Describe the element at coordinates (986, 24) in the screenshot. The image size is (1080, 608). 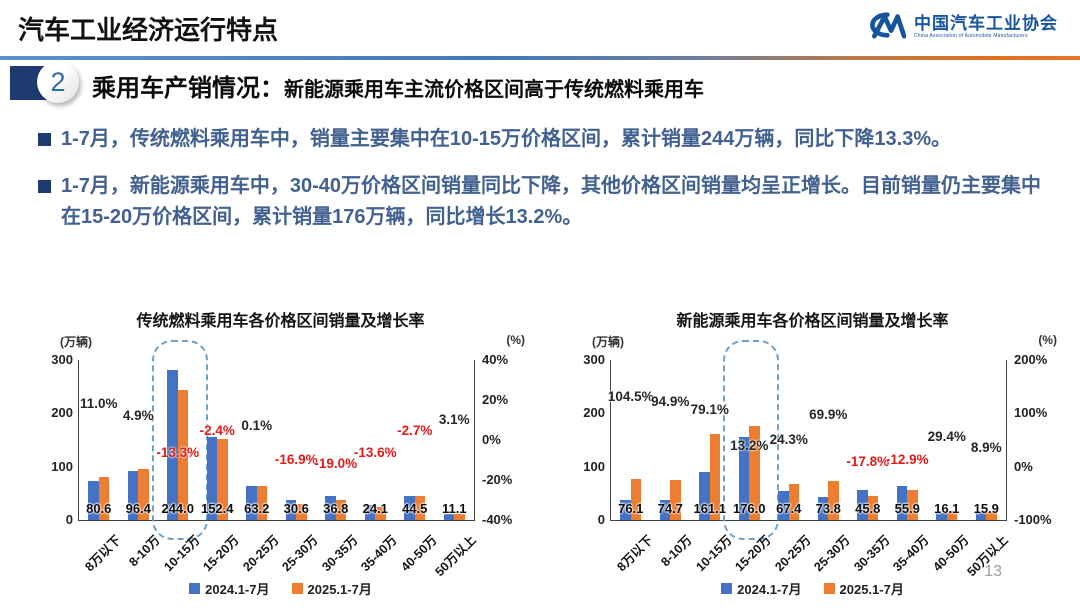
I see `org-name-cn: 中国汽车工业协会` at that location.